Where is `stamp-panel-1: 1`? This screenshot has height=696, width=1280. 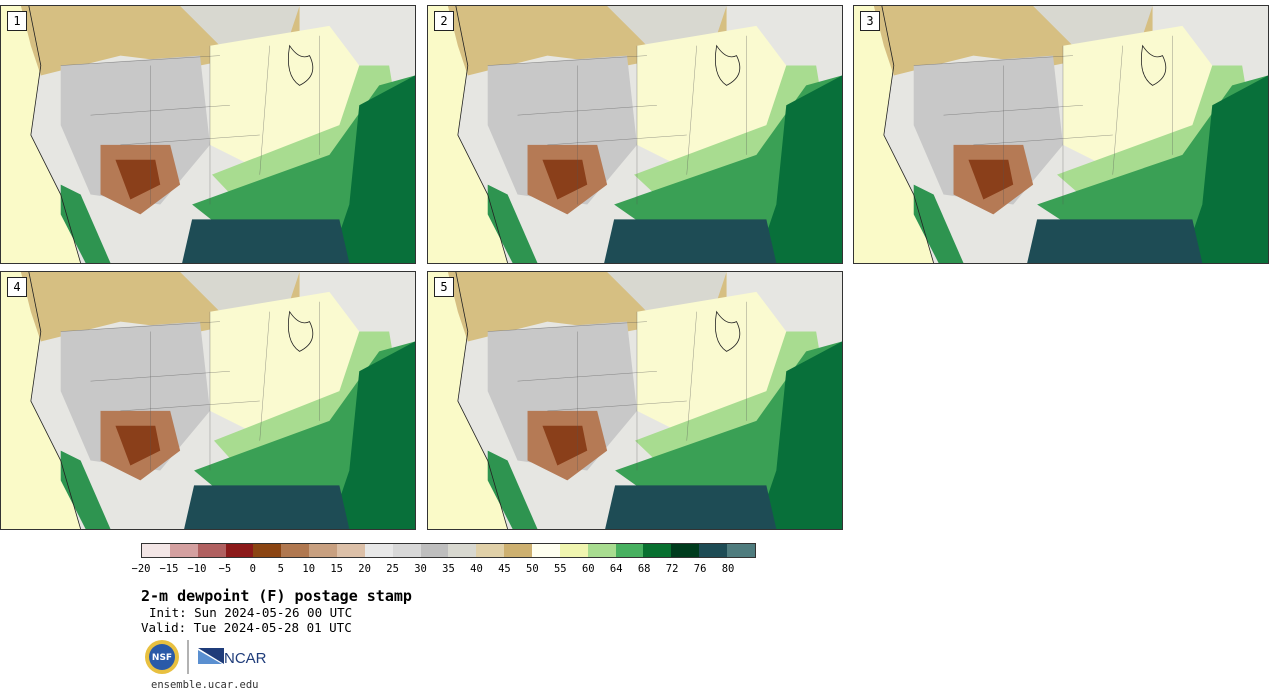 stamp-panel-1: 1 is located at coordinates (208, 134).